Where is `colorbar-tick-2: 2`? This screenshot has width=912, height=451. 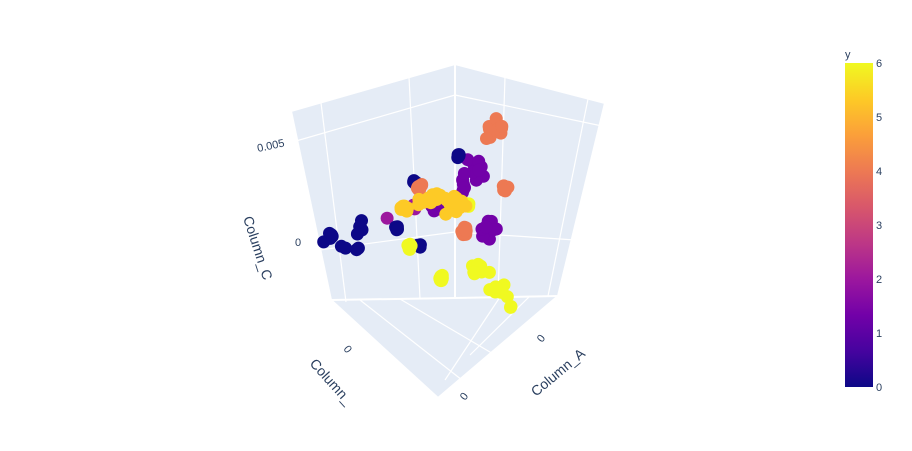
colorbar-tick-2: 2 is located at coordinates (879, 280).